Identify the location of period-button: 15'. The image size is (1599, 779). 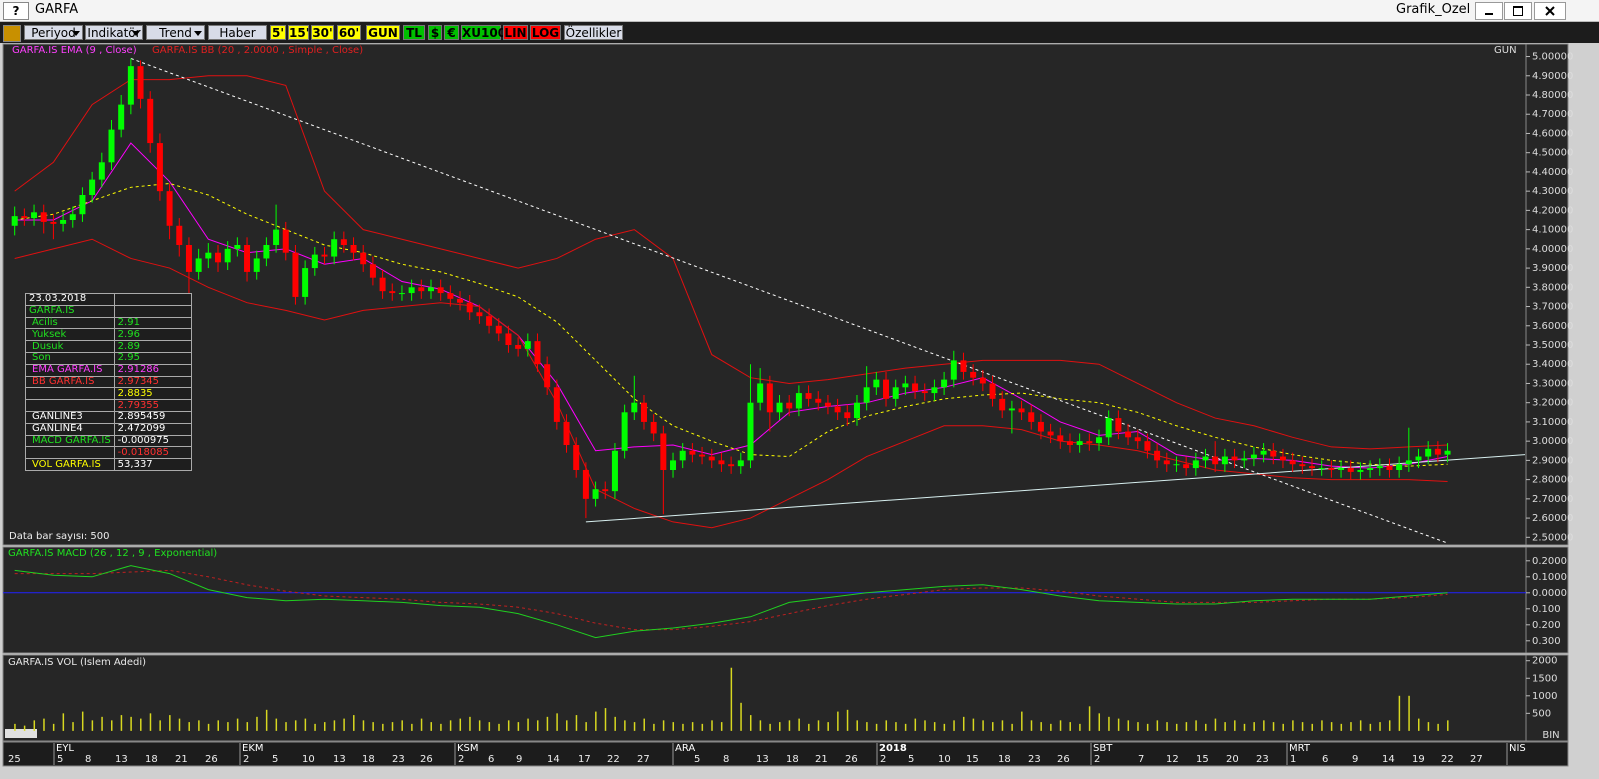
(299, 32).